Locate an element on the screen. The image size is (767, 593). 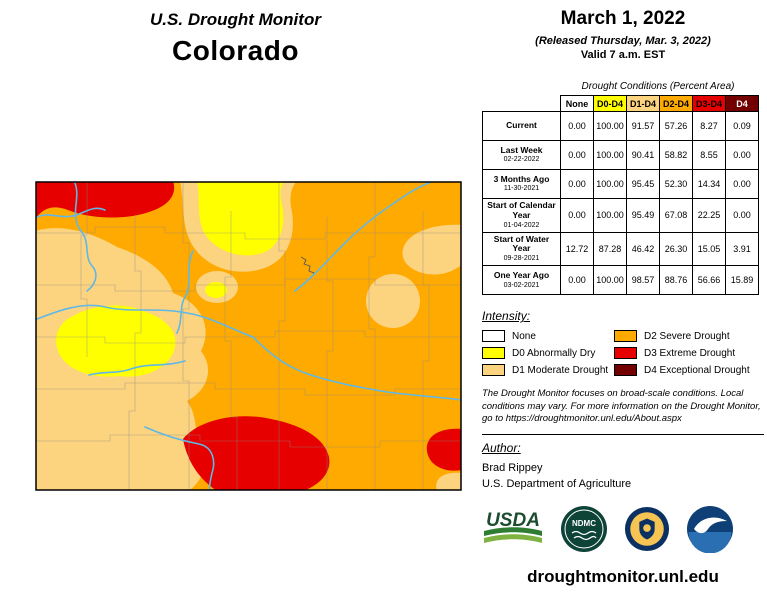
legend-label: D0 Abnormally Dry is located at coordinates (554, 353).